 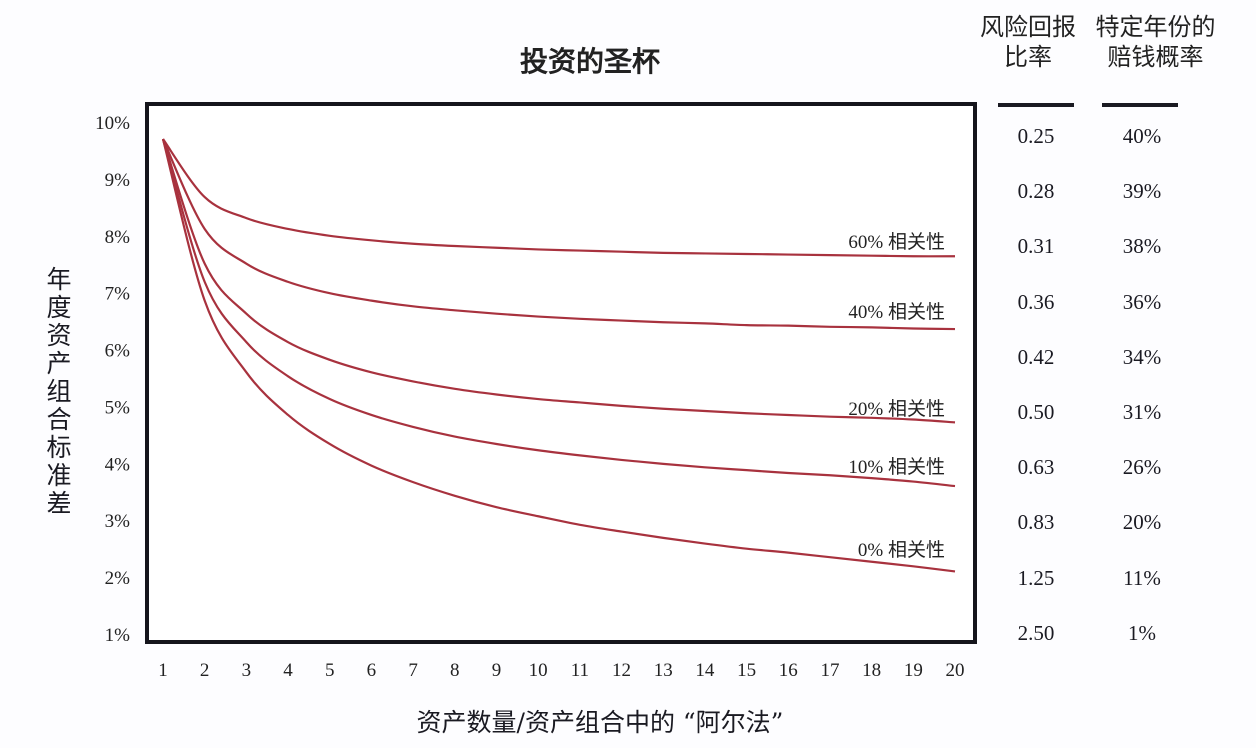 I want to click on x-tick-label: 17, so click(x=829, y=670).